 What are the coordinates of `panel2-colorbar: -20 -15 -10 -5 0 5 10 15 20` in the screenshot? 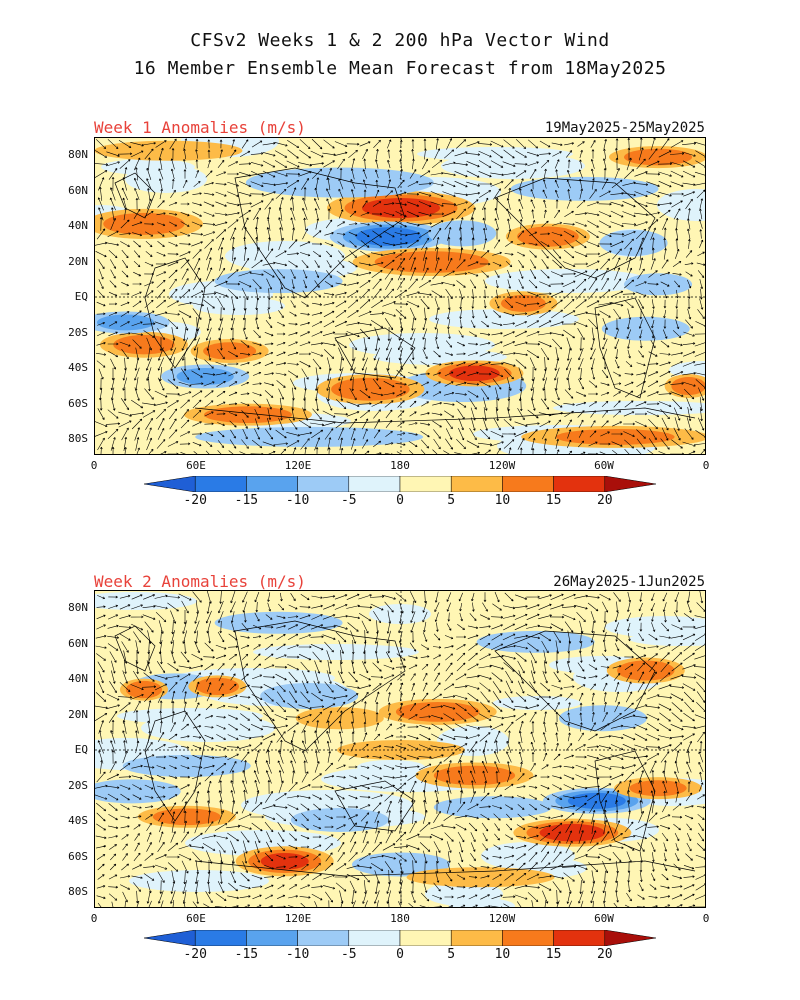 It's located at (400, 945).